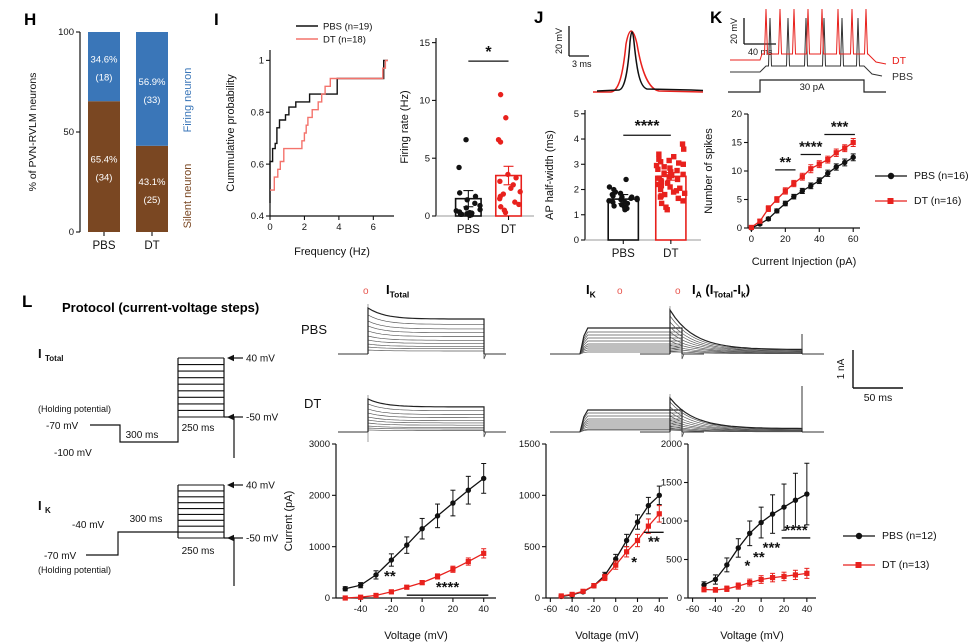 The height and width of the screenshot is (644, 973). What do you see at coordinates (68, 132) in the screenshot?
I see `svg-text: 50` at bounding box center [68, 132].